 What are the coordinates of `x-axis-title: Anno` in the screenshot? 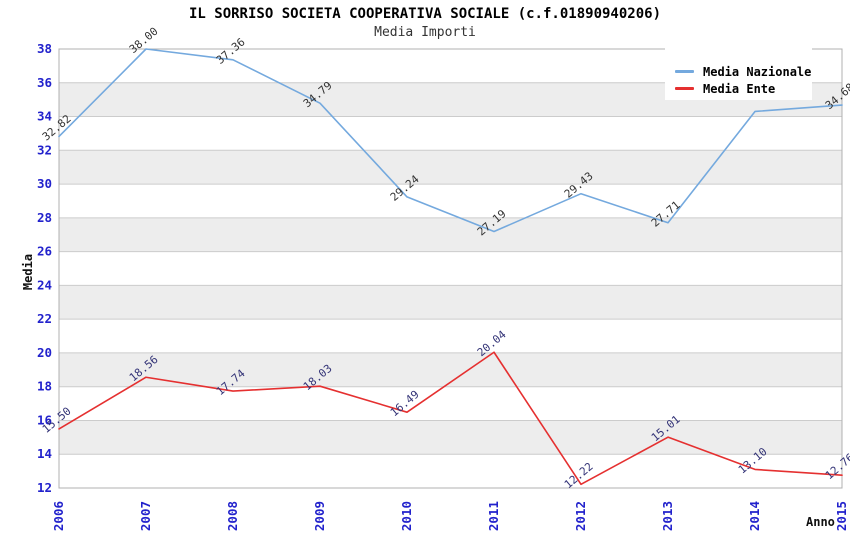 It's located at (820, 522).